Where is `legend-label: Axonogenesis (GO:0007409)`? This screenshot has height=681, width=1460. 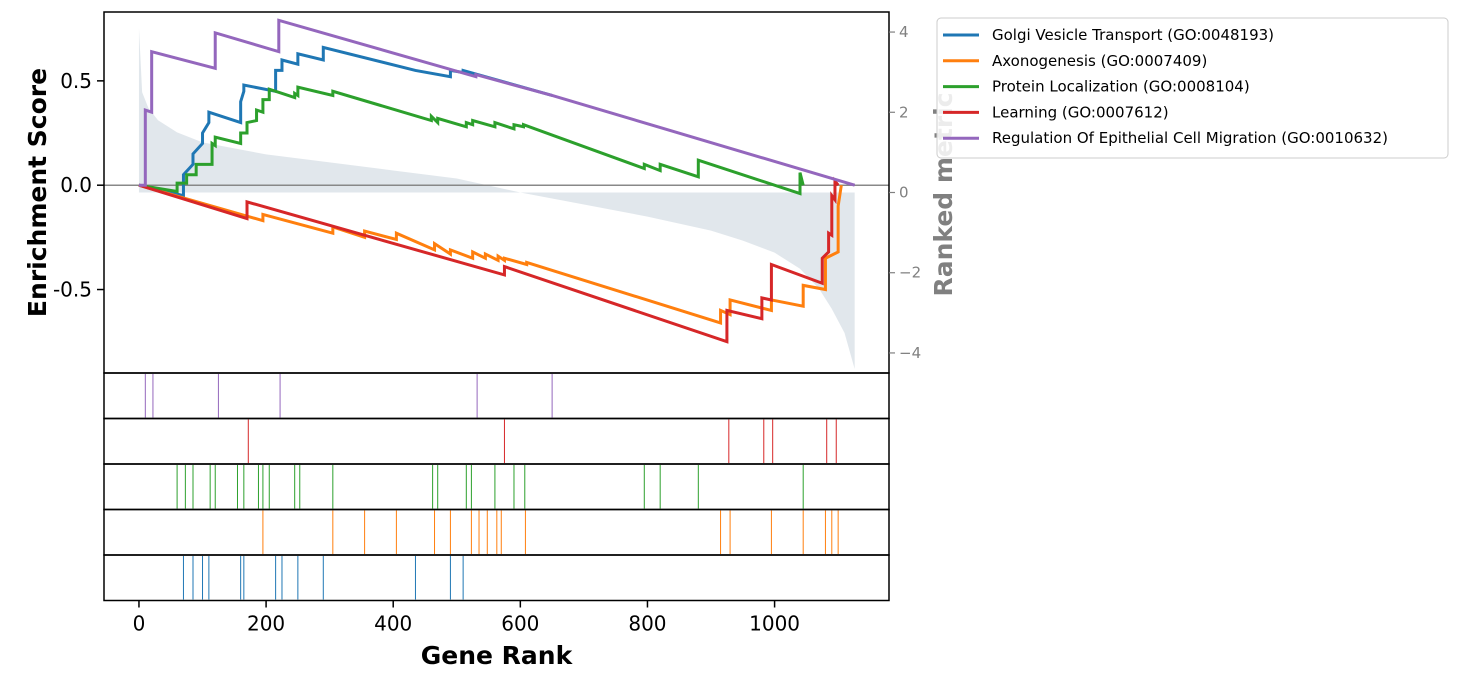
legend-label: Axonogenesis (GO:0007409) is located at coordinates (1099, 61).